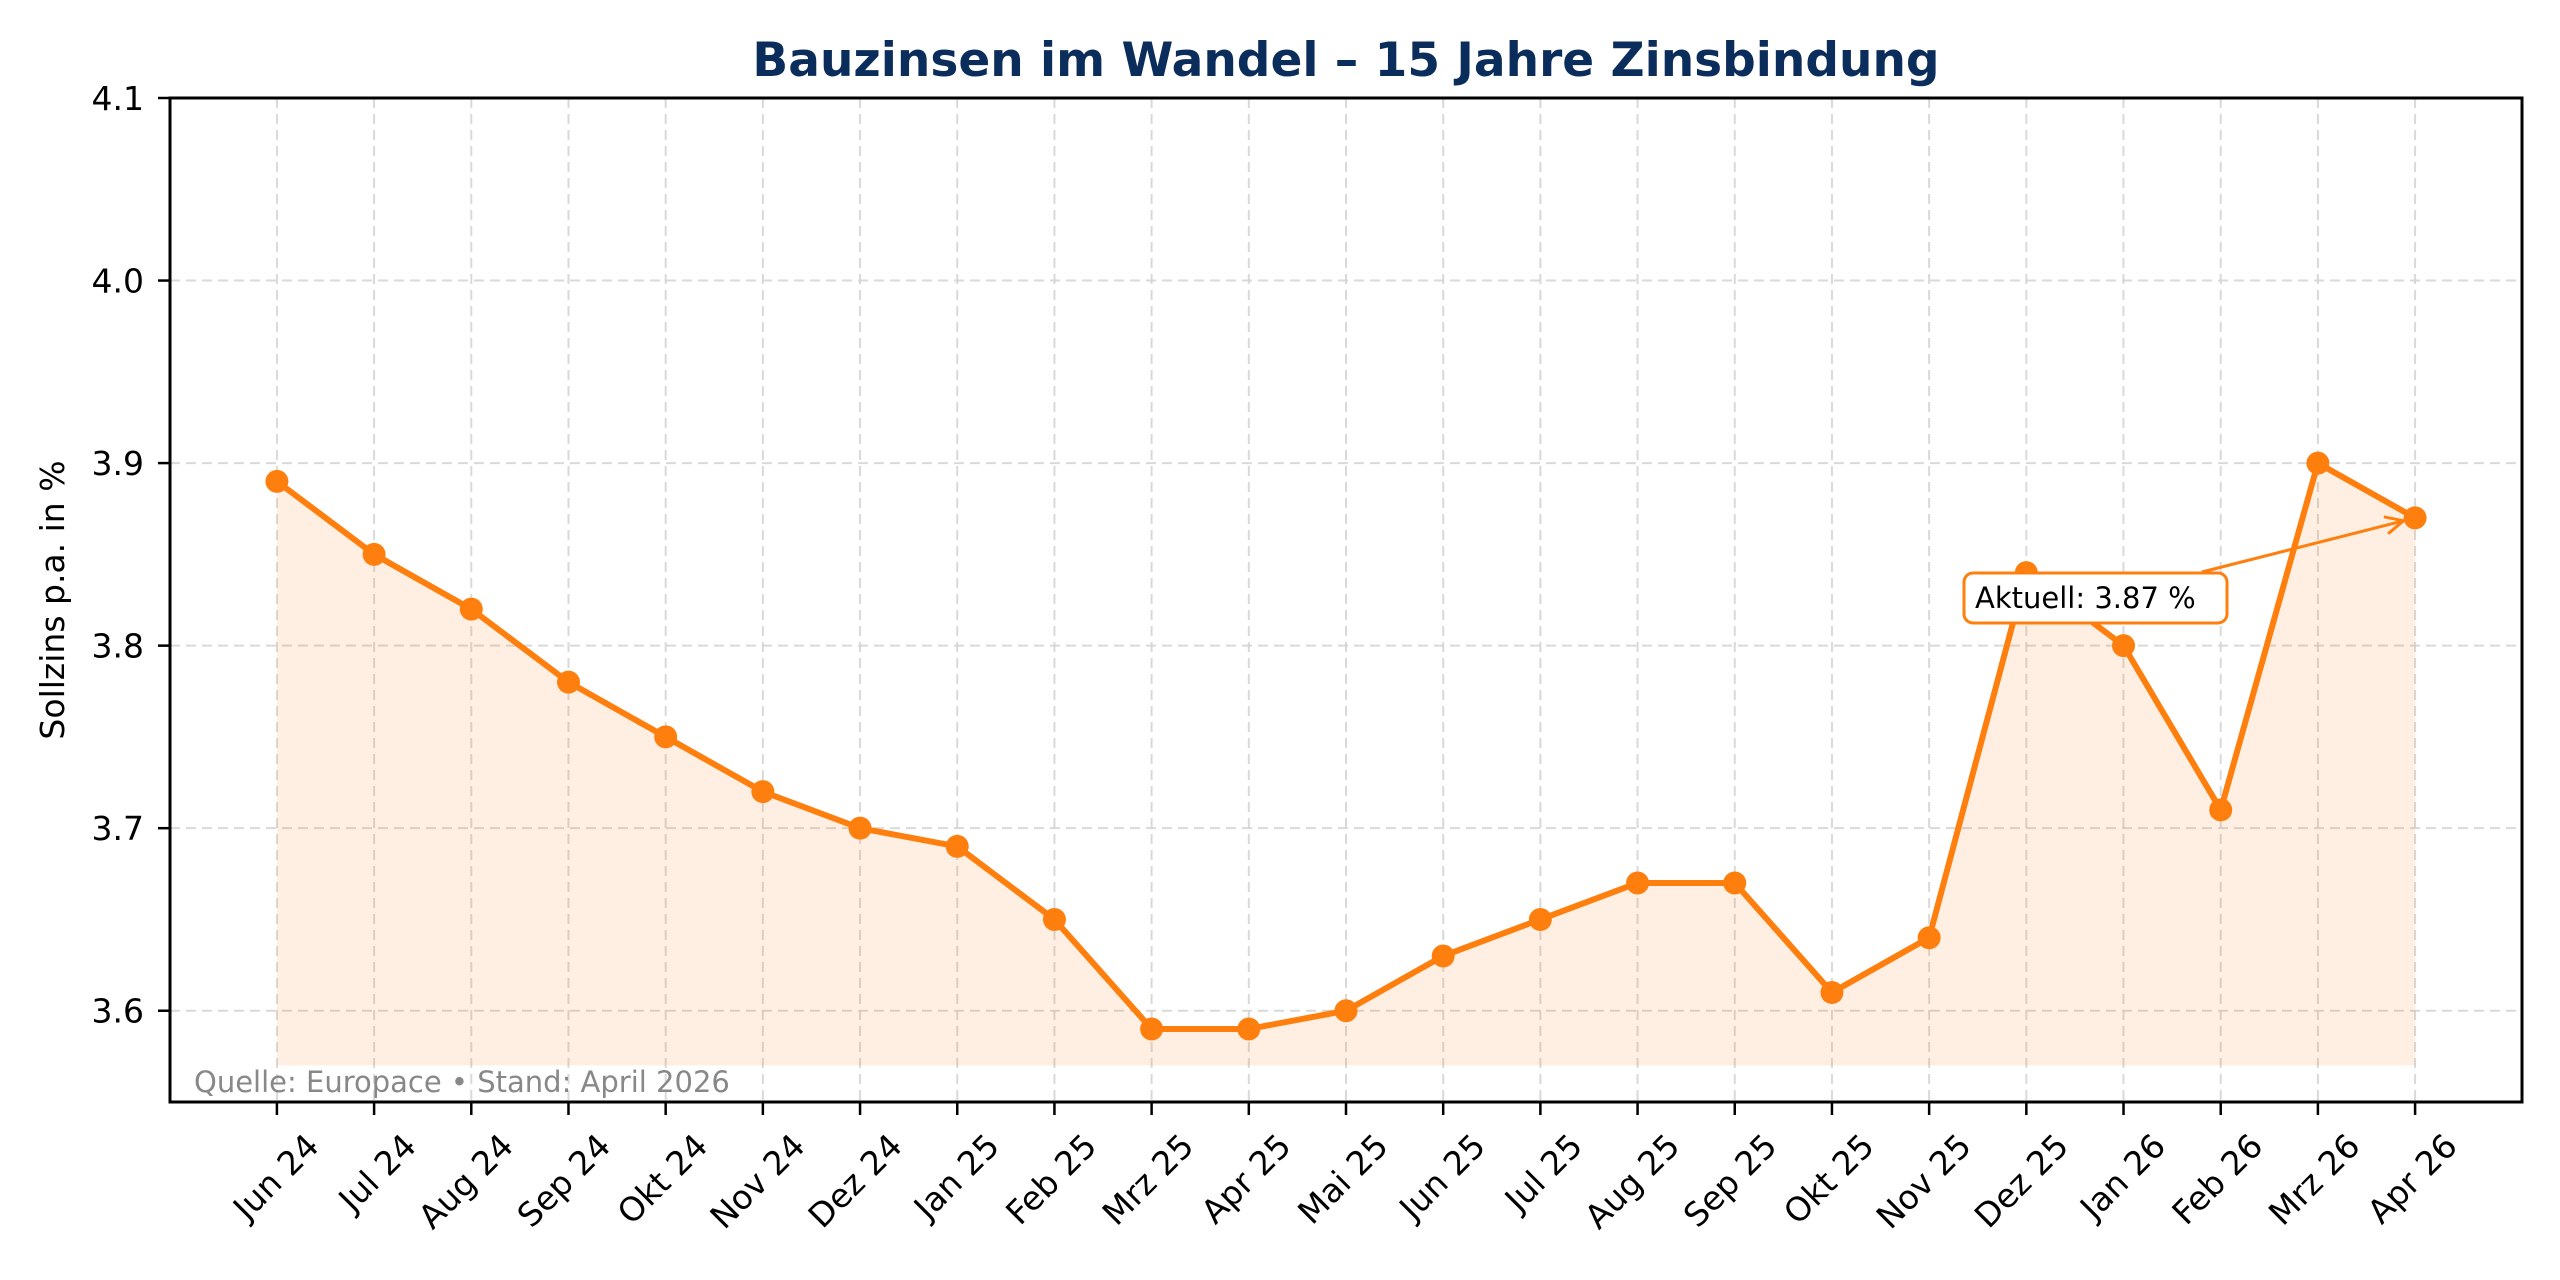 The image size is (2560, 1280). I want to click on x-tick-label: Feb 25, so click(1051, 1179).